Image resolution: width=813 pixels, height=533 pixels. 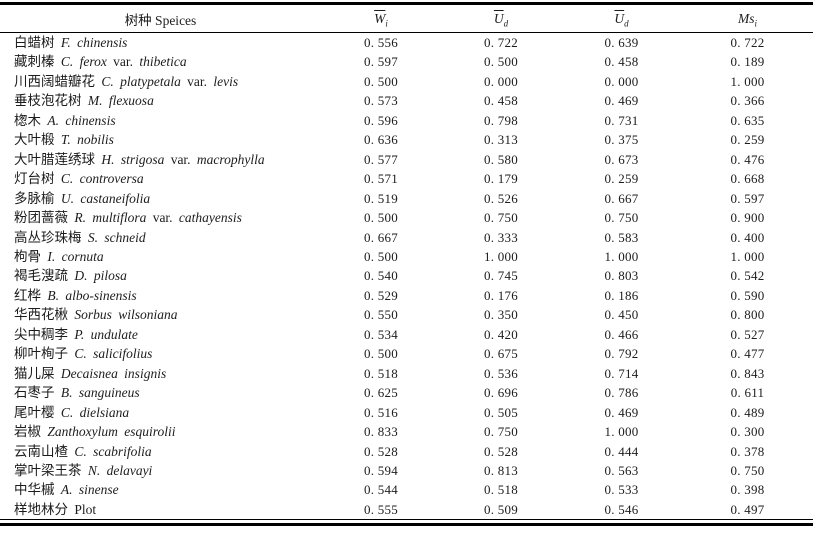 I want to click on value-cell: 0. 534, so click(x=381, y=334).